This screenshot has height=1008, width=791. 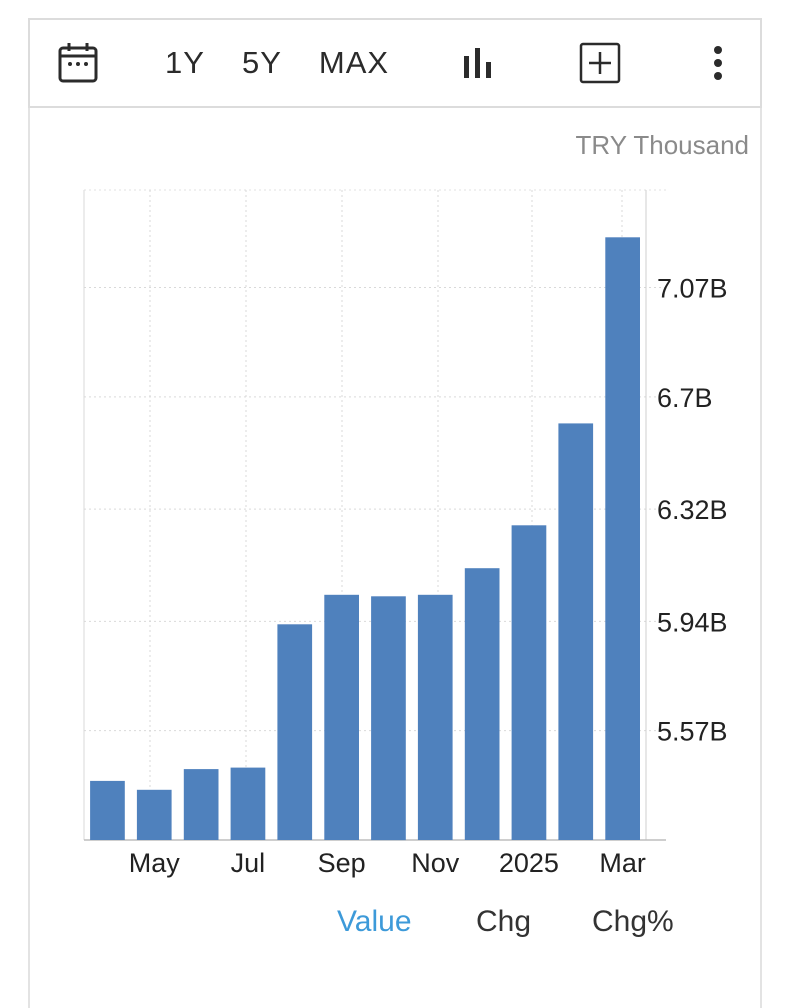 I want to click on bar-jun-2024, so click(x=201, y=804).